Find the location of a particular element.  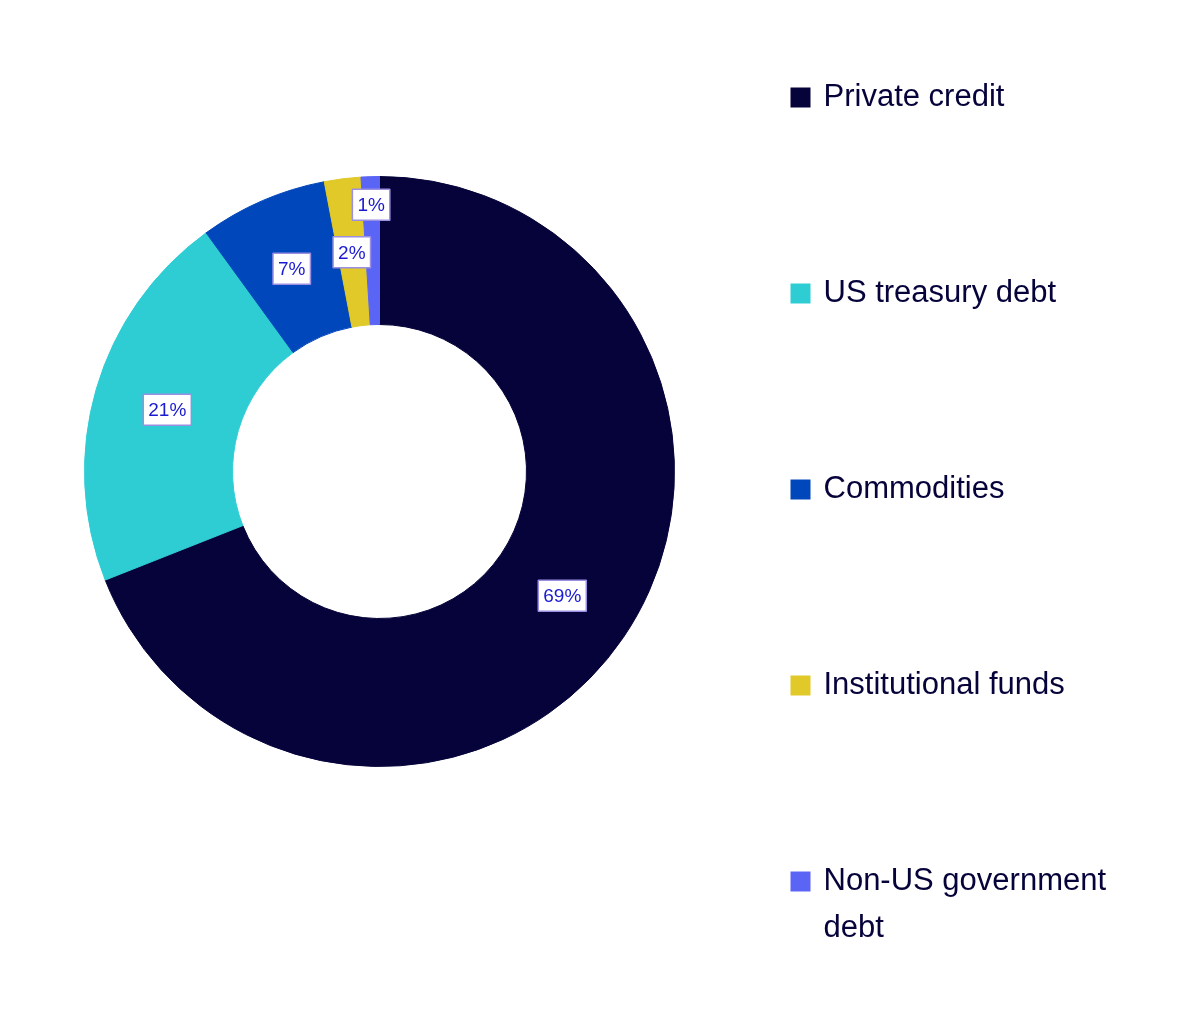

legend-label: US treasury debt is located at coordinates (940, 291).